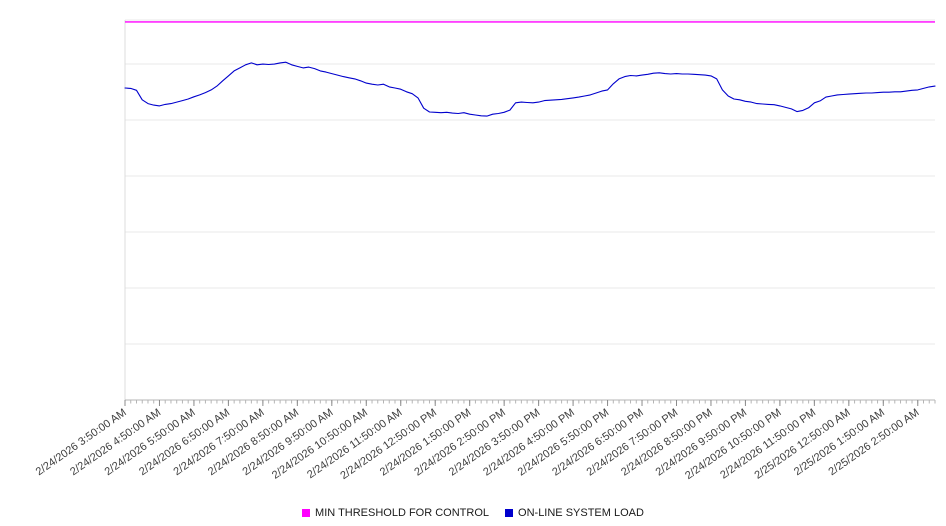  I want to click on legend-item-threshold: MIN THRESHOLD FOR CONTROL, so click(395, 513).